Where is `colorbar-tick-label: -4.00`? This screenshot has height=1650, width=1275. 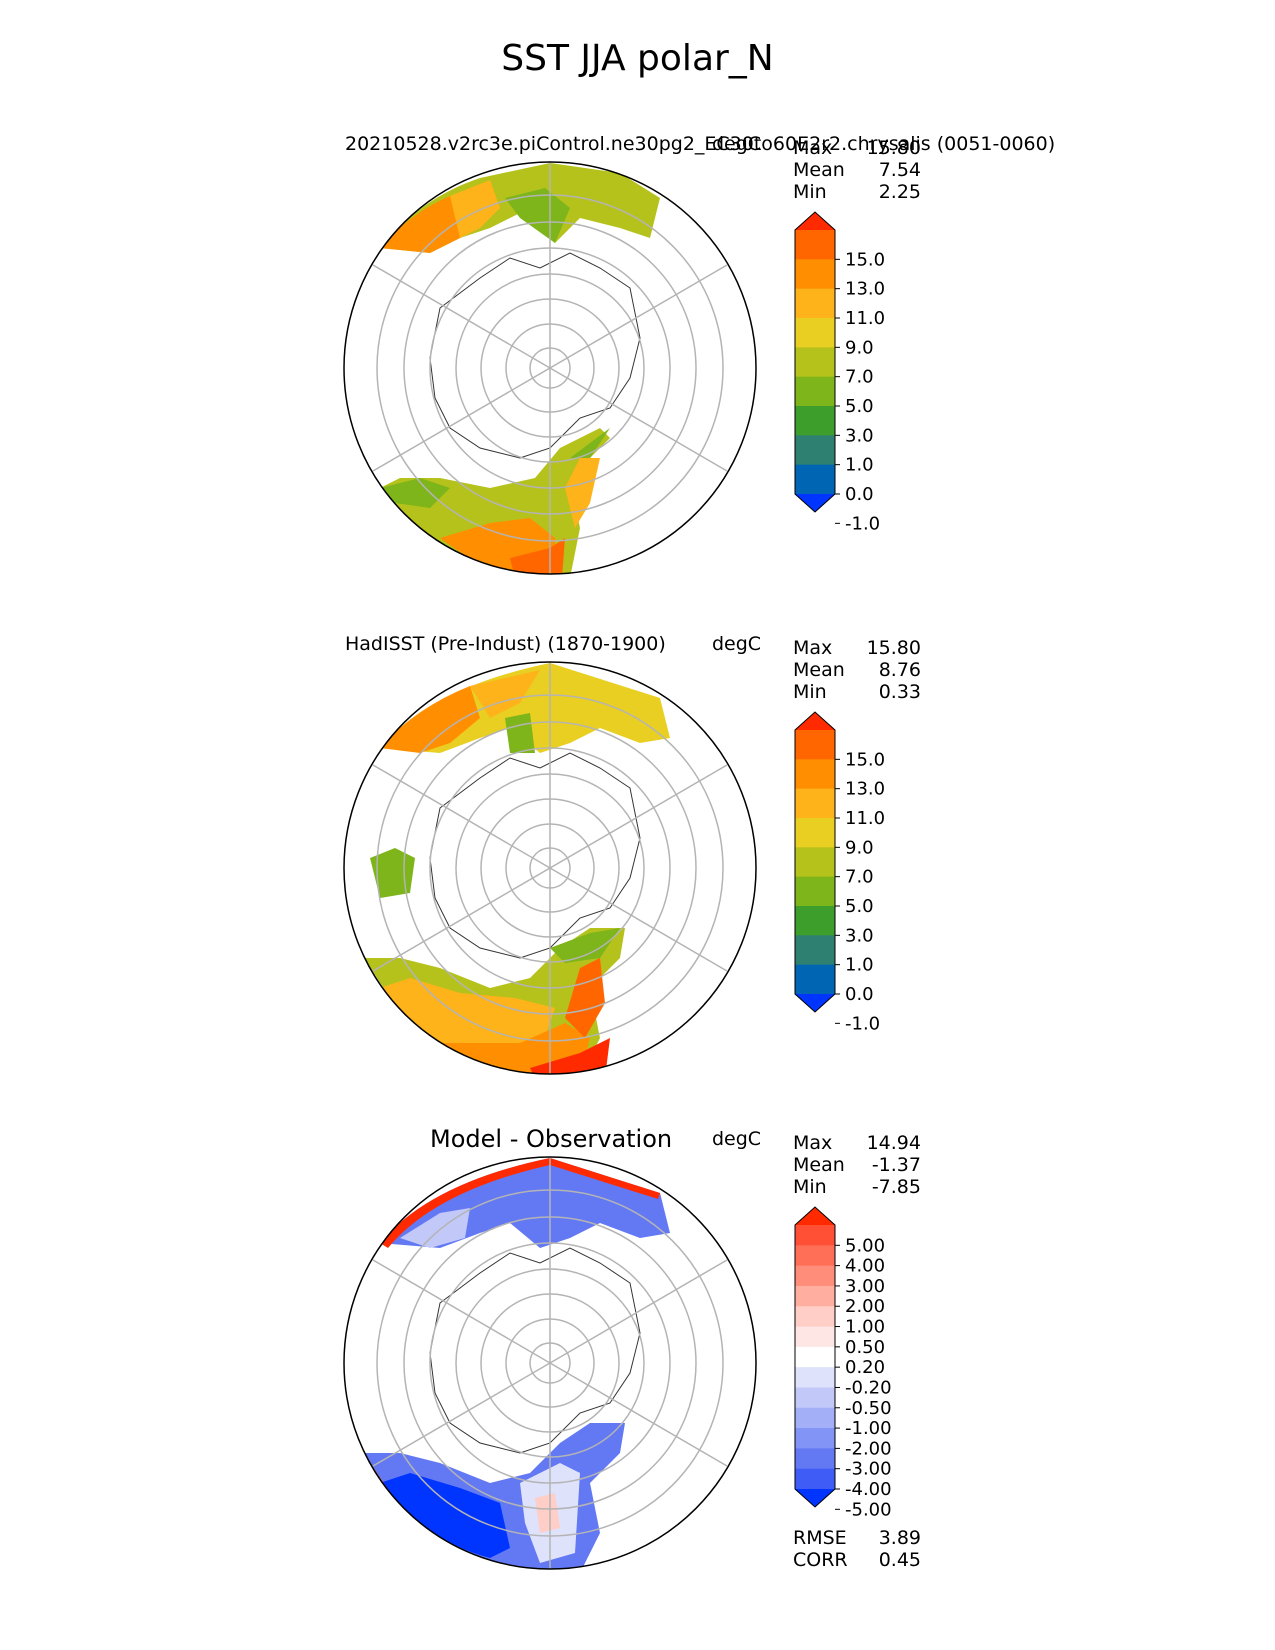 colorbar-tick-label: -4.00 is located at coordinates (868, 1489).